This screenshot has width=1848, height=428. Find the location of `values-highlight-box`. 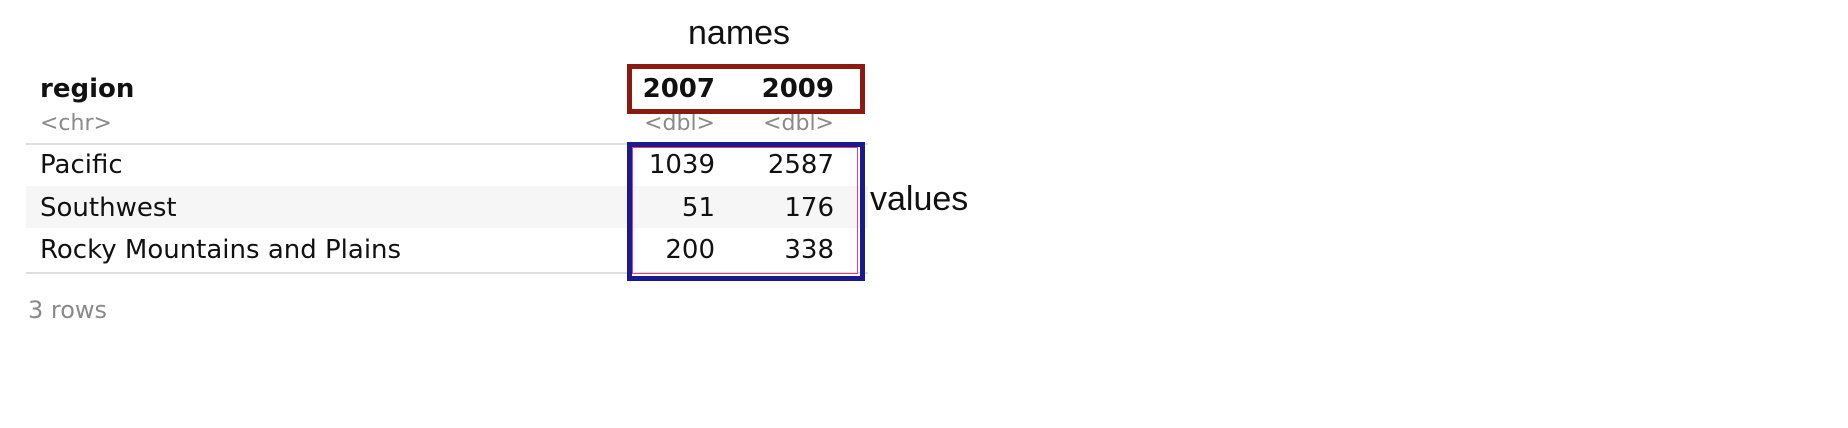

values-highlight-box is located at coordinates (746, 211).